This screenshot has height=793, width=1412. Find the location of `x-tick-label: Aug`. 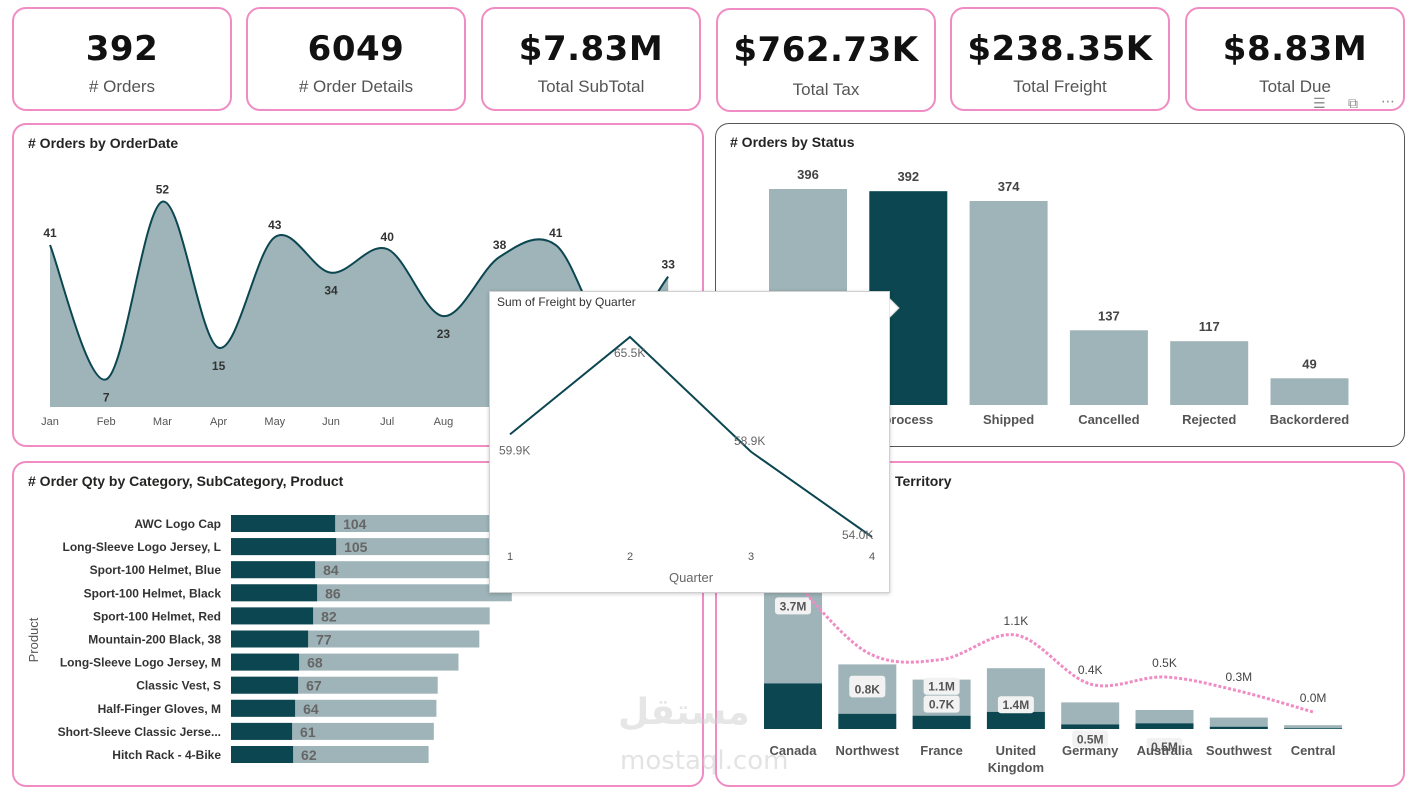

x-tick-label: Aug is located at coordinates (444, 422).